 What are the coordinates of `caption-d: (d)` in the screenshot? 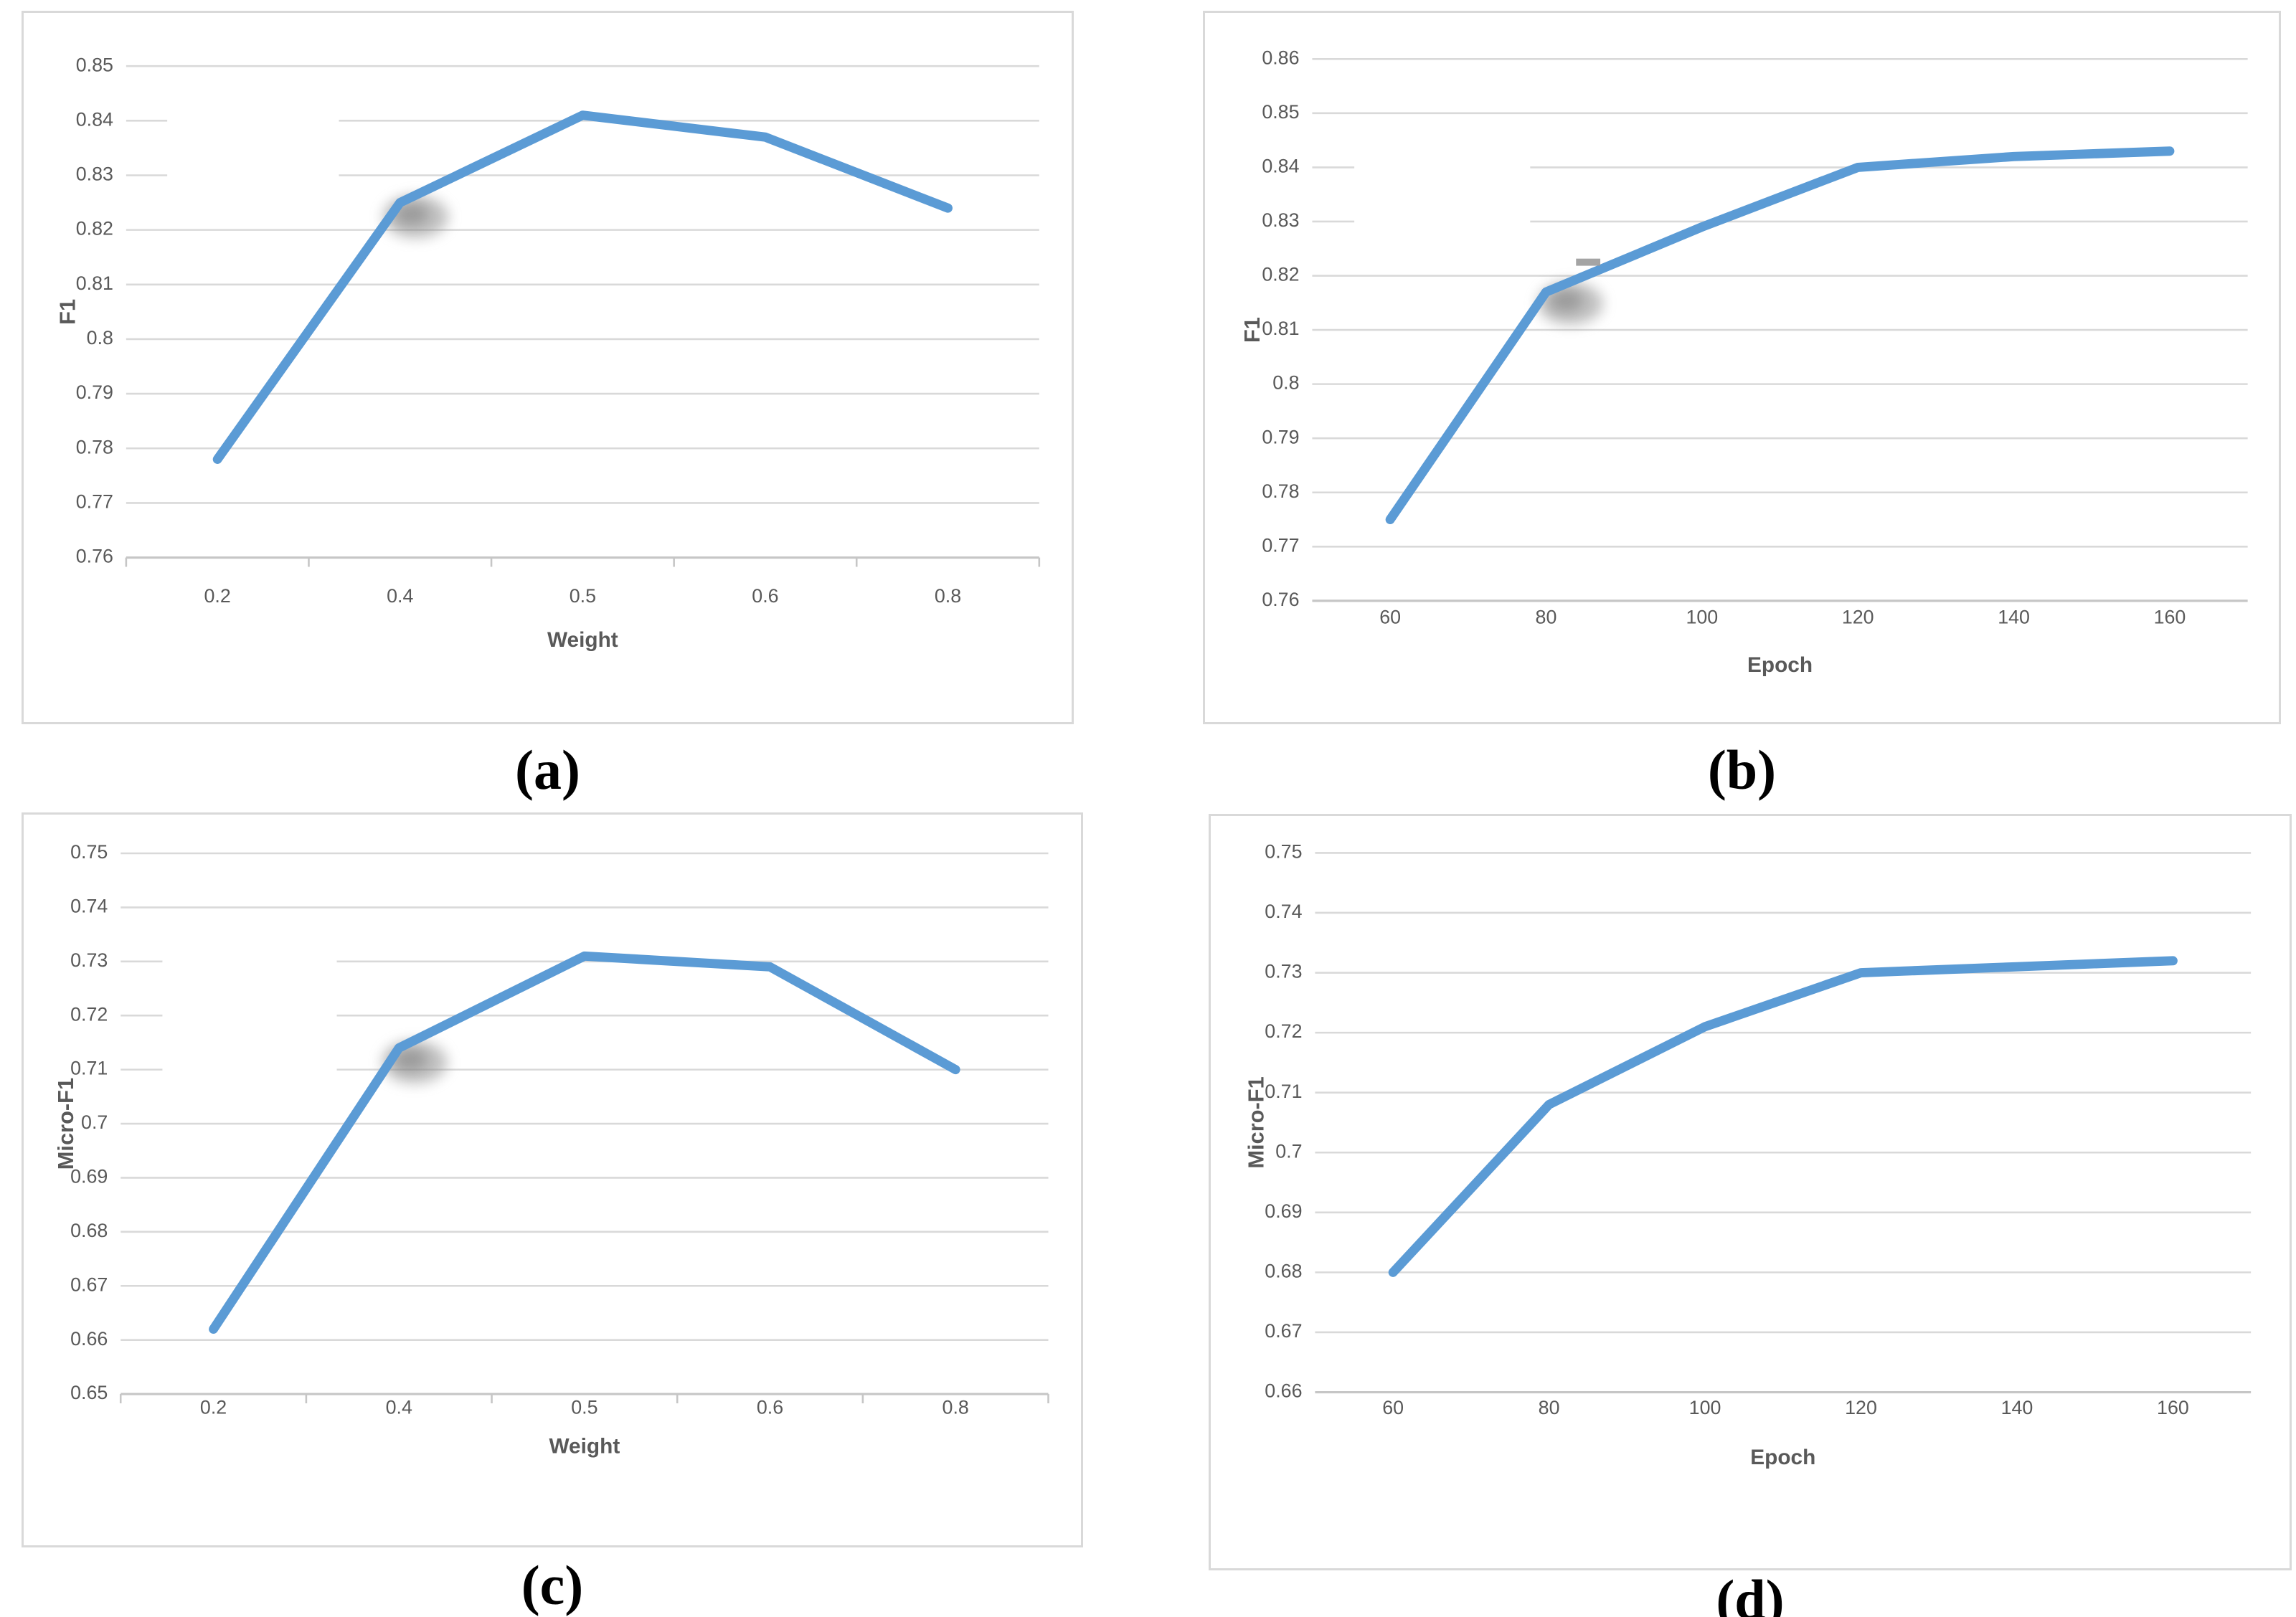 It's located at (1750, 1592).